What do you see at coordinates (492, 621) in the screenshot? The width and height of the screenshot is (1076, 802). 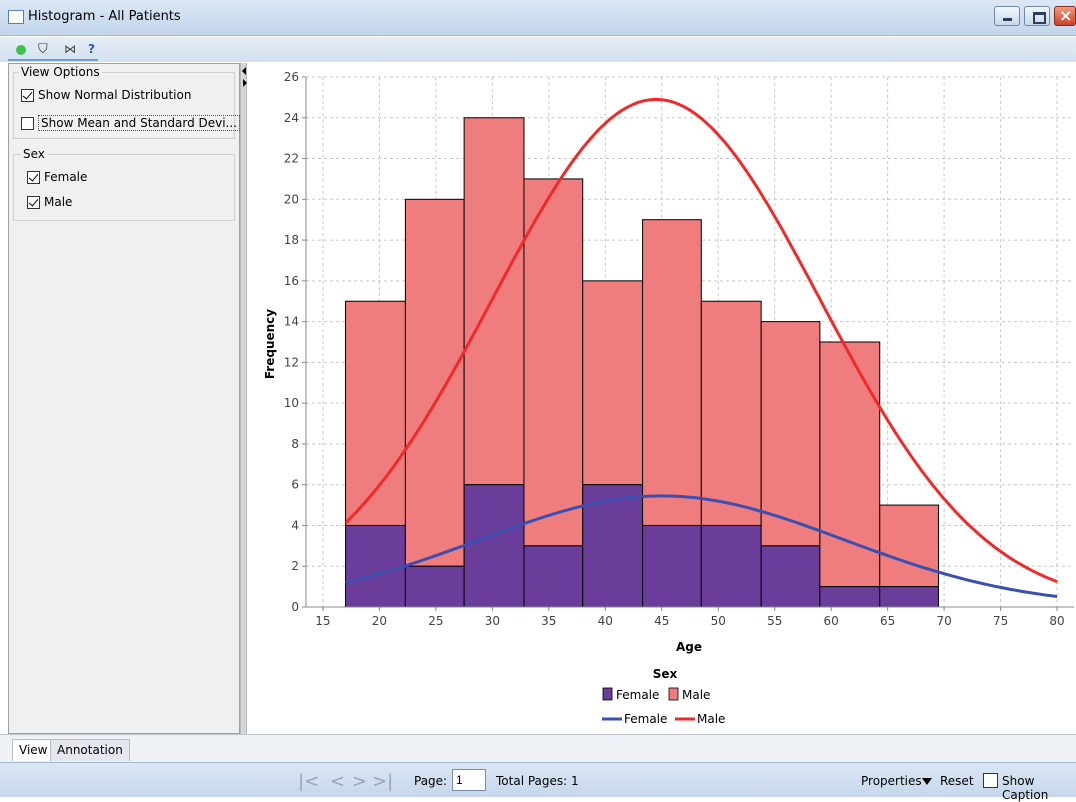 I see `x-tick-label: 30` at bounding box center [492, 621].